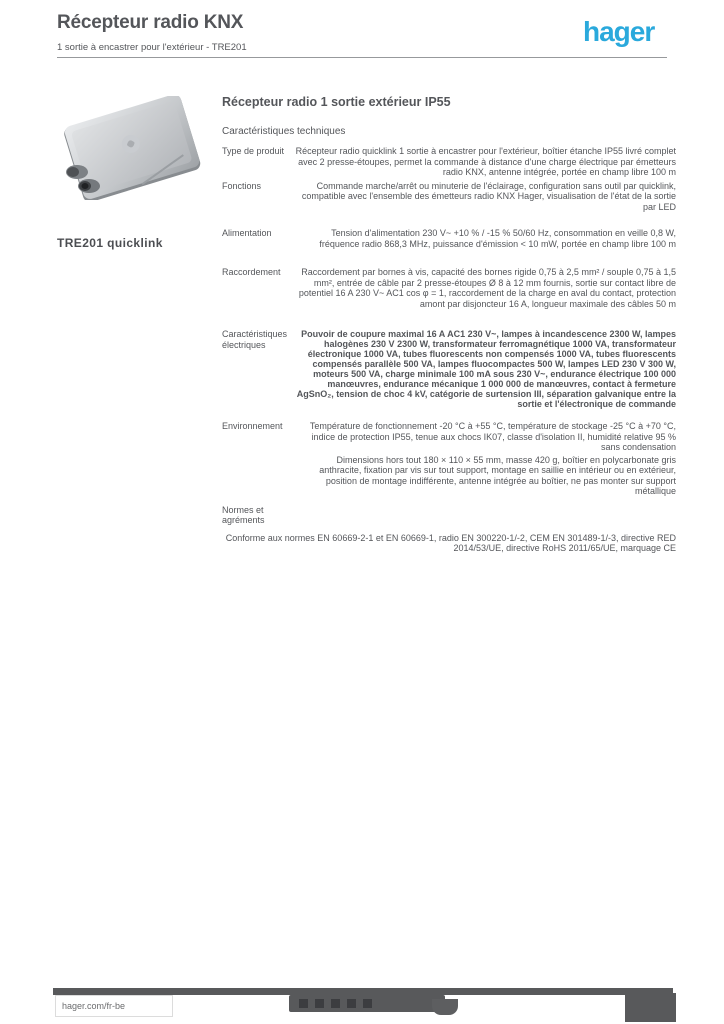 The width and height of the screenshot is (724, 1024). I want to click on row-label: Environnement, so click(252, 426).